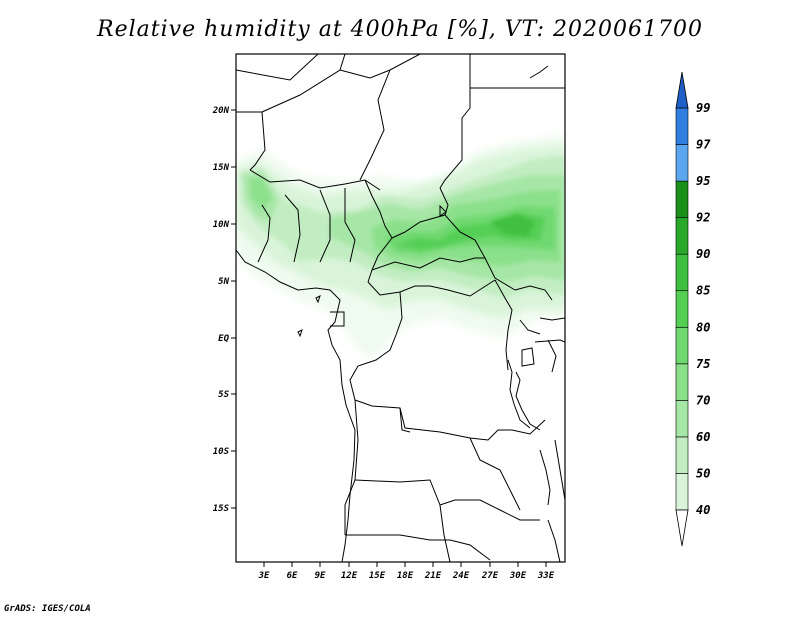 Image resolution: width=800 pixels, height=618 pixels. I want to click on lat-label-5s: 5S, so click(223, 395).